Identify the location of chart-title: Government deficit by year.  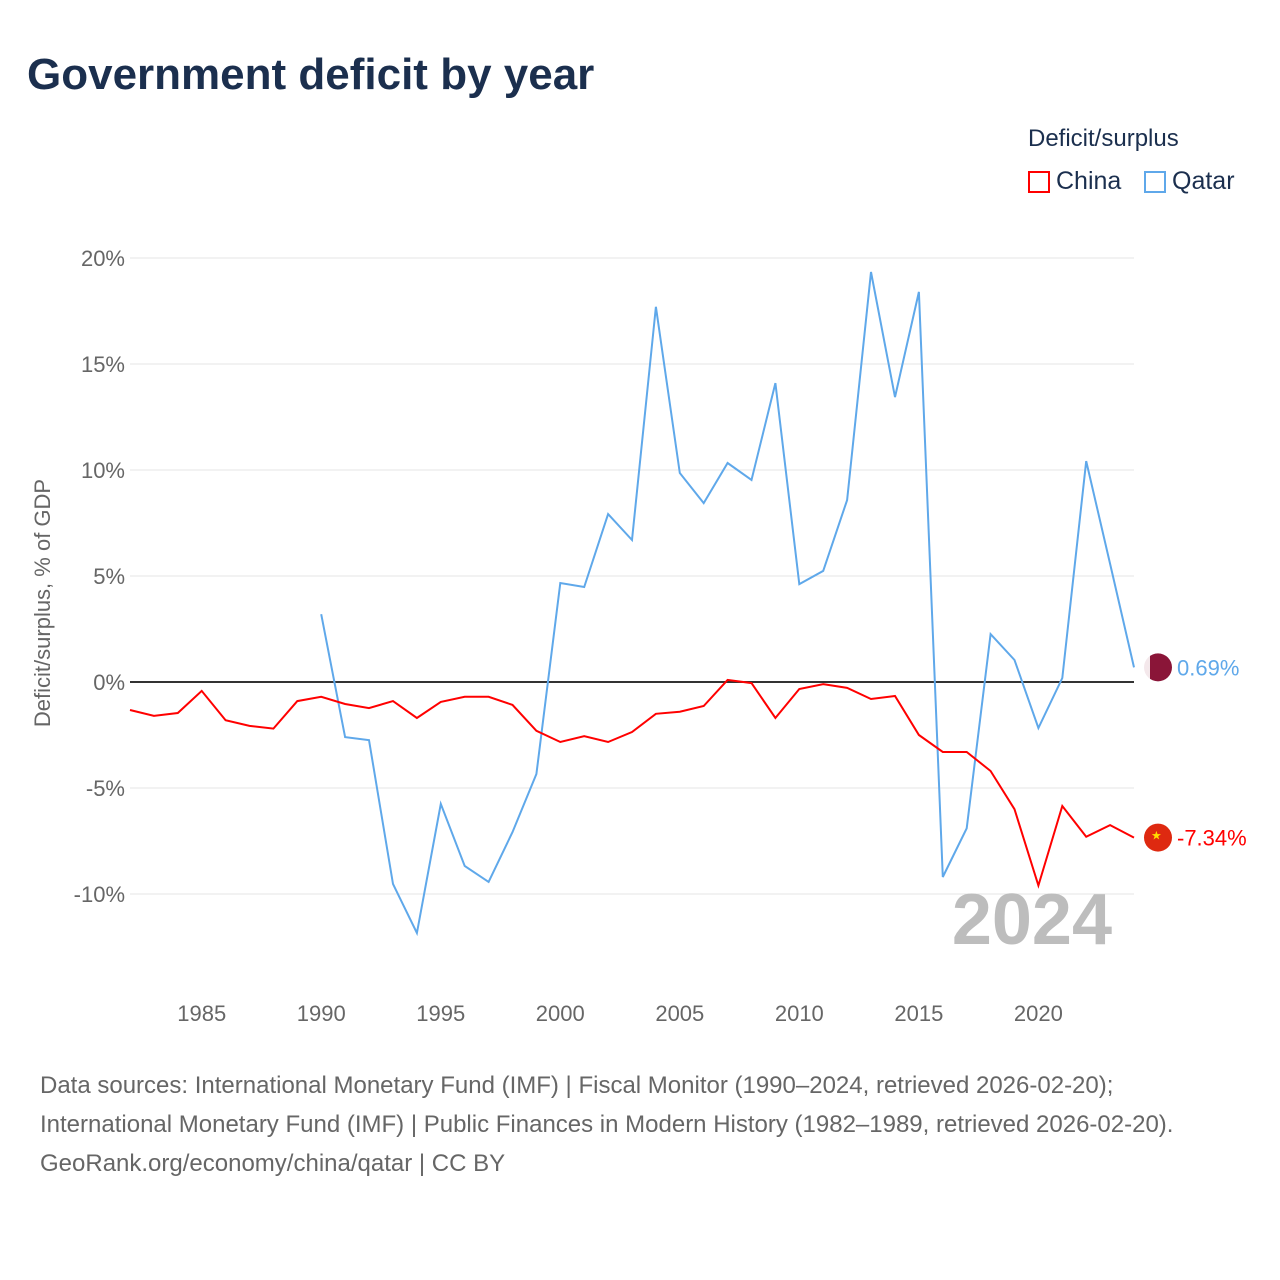
(311, 74).